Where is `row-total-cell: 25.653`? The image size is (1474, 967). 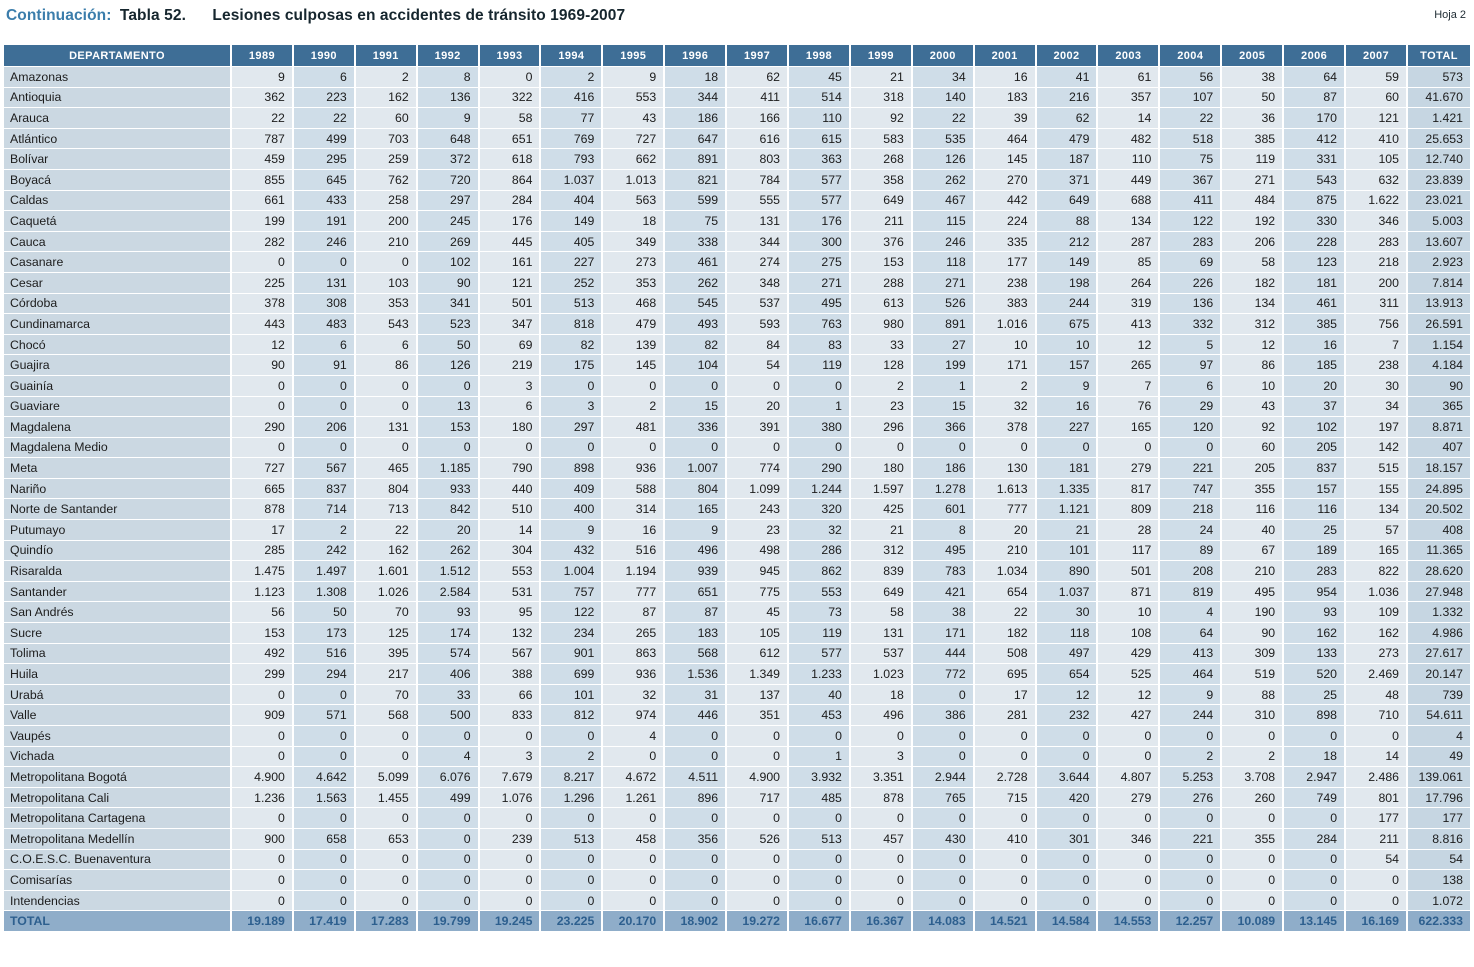
row-total-cell: 25.653 is located at coordinates (1439, 138).